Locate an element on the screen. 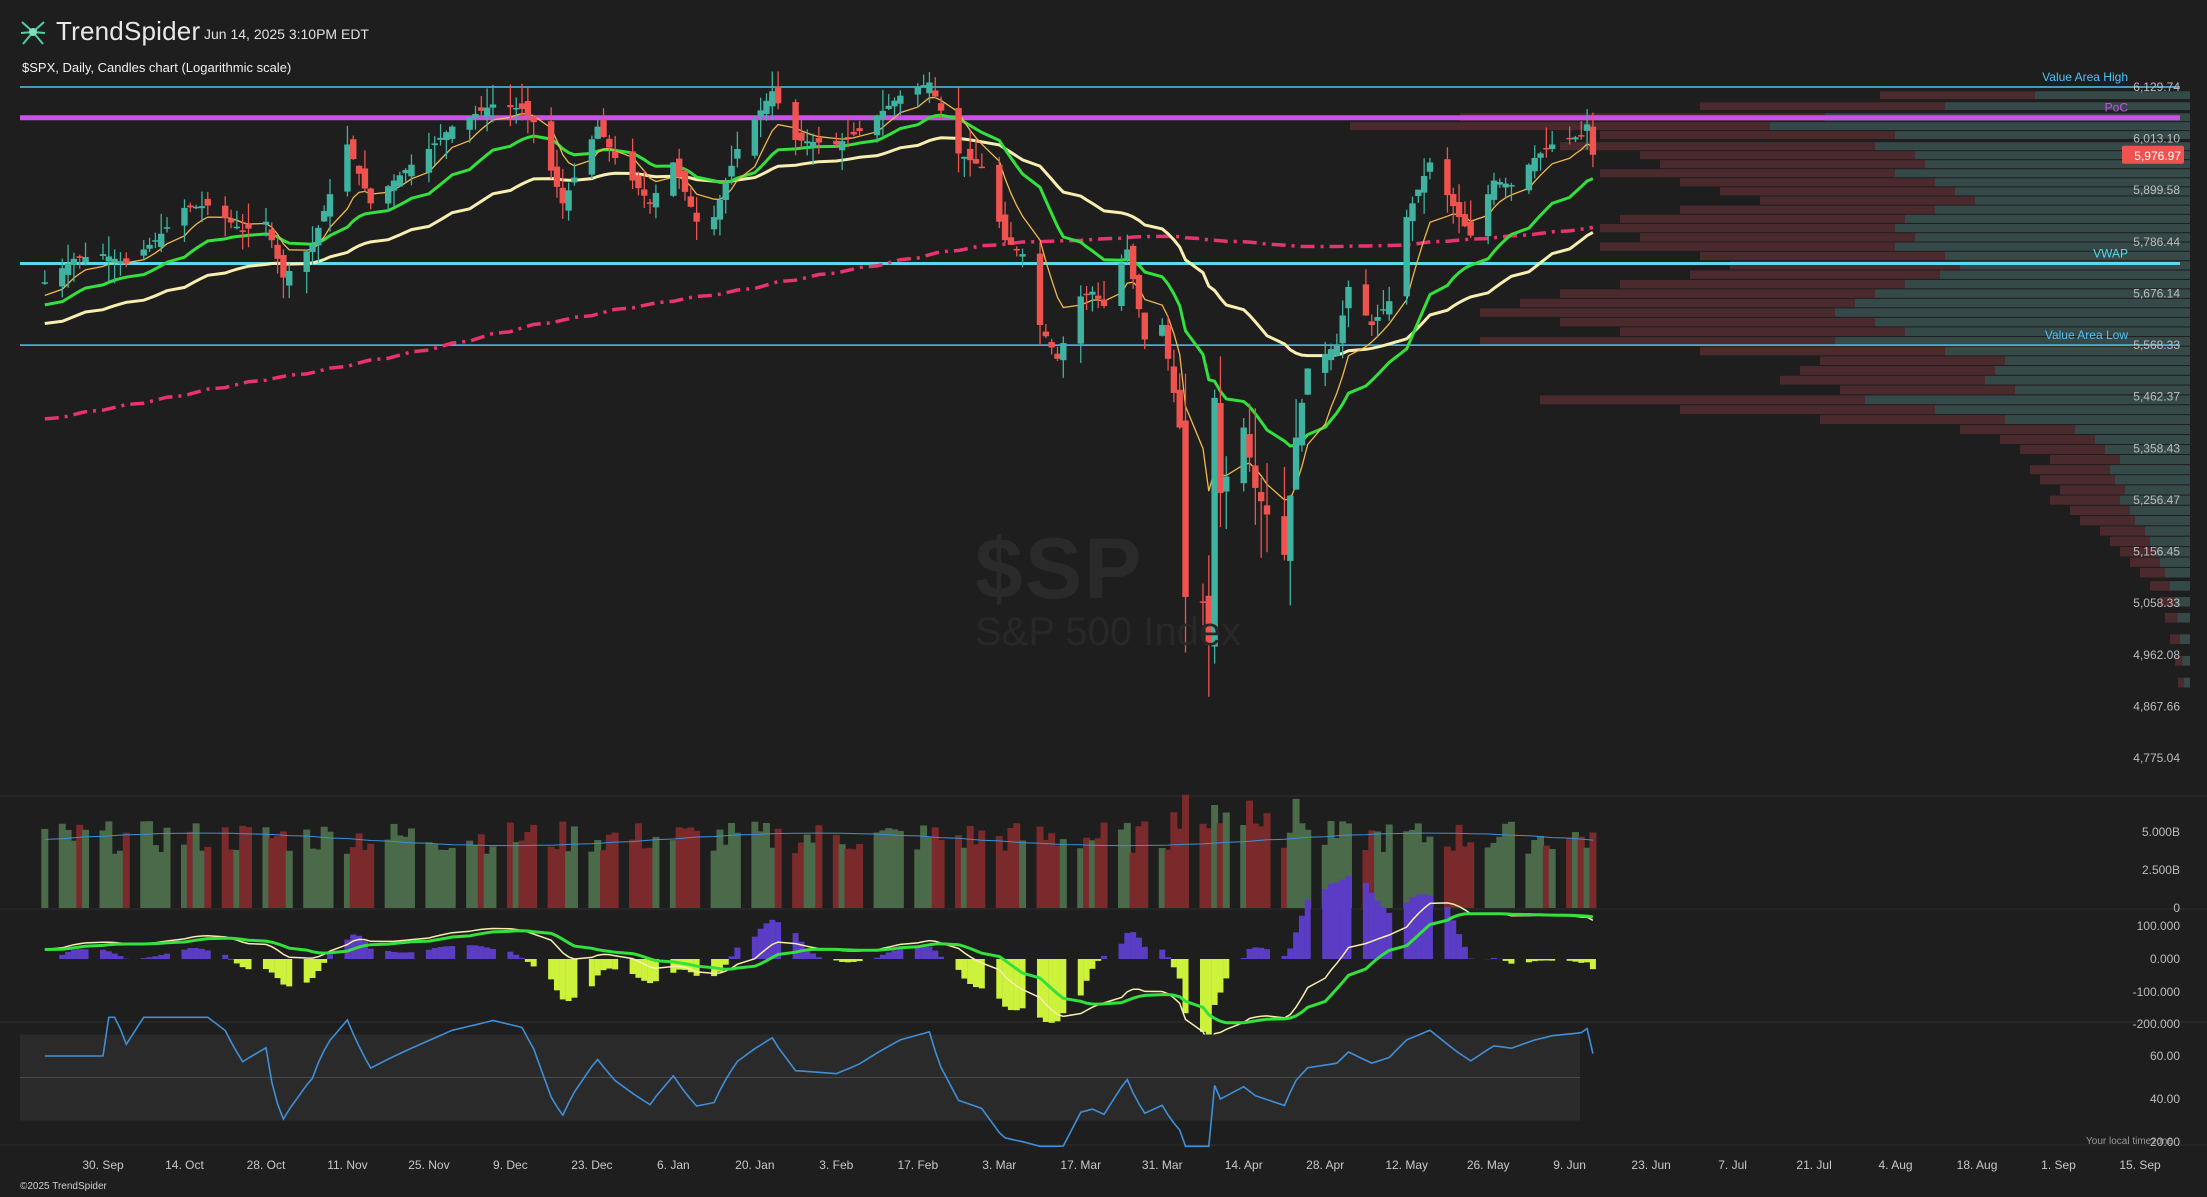 The width and height of the screenshot is (2207, 1197). date-axis-tick-label: 3. Feb is located at coordinates (836, 1165).